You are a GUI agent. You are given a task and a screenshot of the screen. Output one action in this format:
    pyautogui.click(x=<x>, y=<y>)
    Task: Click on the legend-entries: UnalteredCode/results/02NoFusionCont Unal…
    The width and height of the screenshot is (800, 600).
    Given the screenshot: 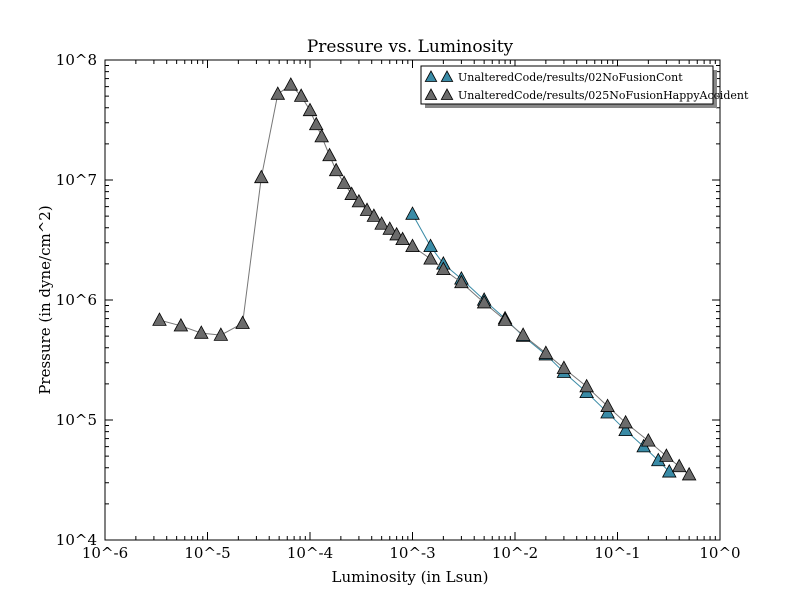 What is the action you would take?
    pyautogui.click(x=586, y=86)
    